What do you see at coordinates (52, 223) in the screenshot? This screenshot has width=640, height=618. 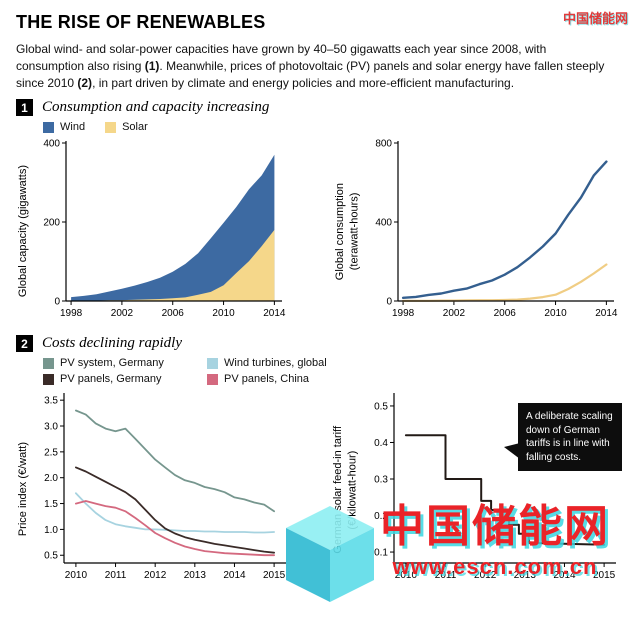 I see `svg-text: 200` at bounding box center [52, 223].